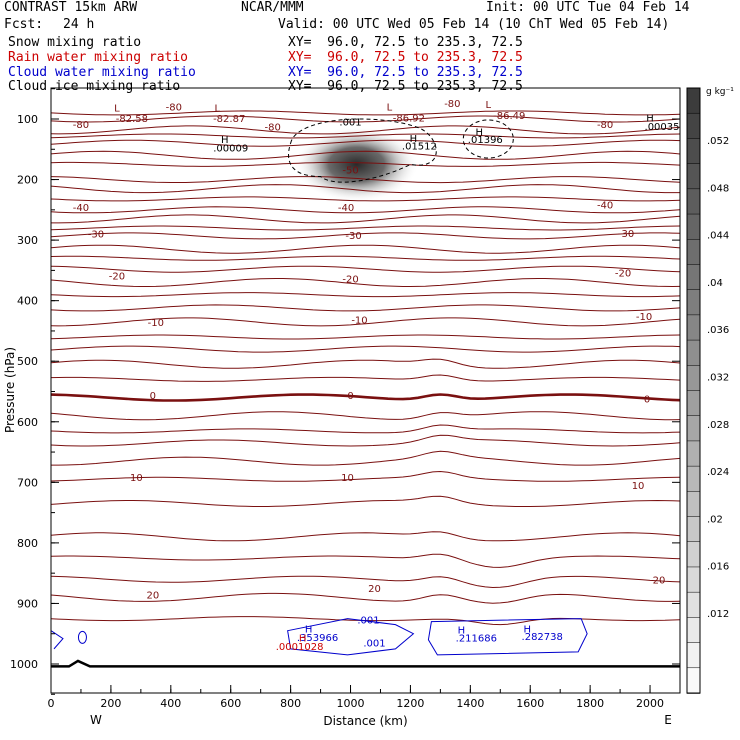 The image size is (740, 740). Describe the element at coordinates (476, 639) in the screenshot. I see `cloud-contour-label: .211686` at that location.